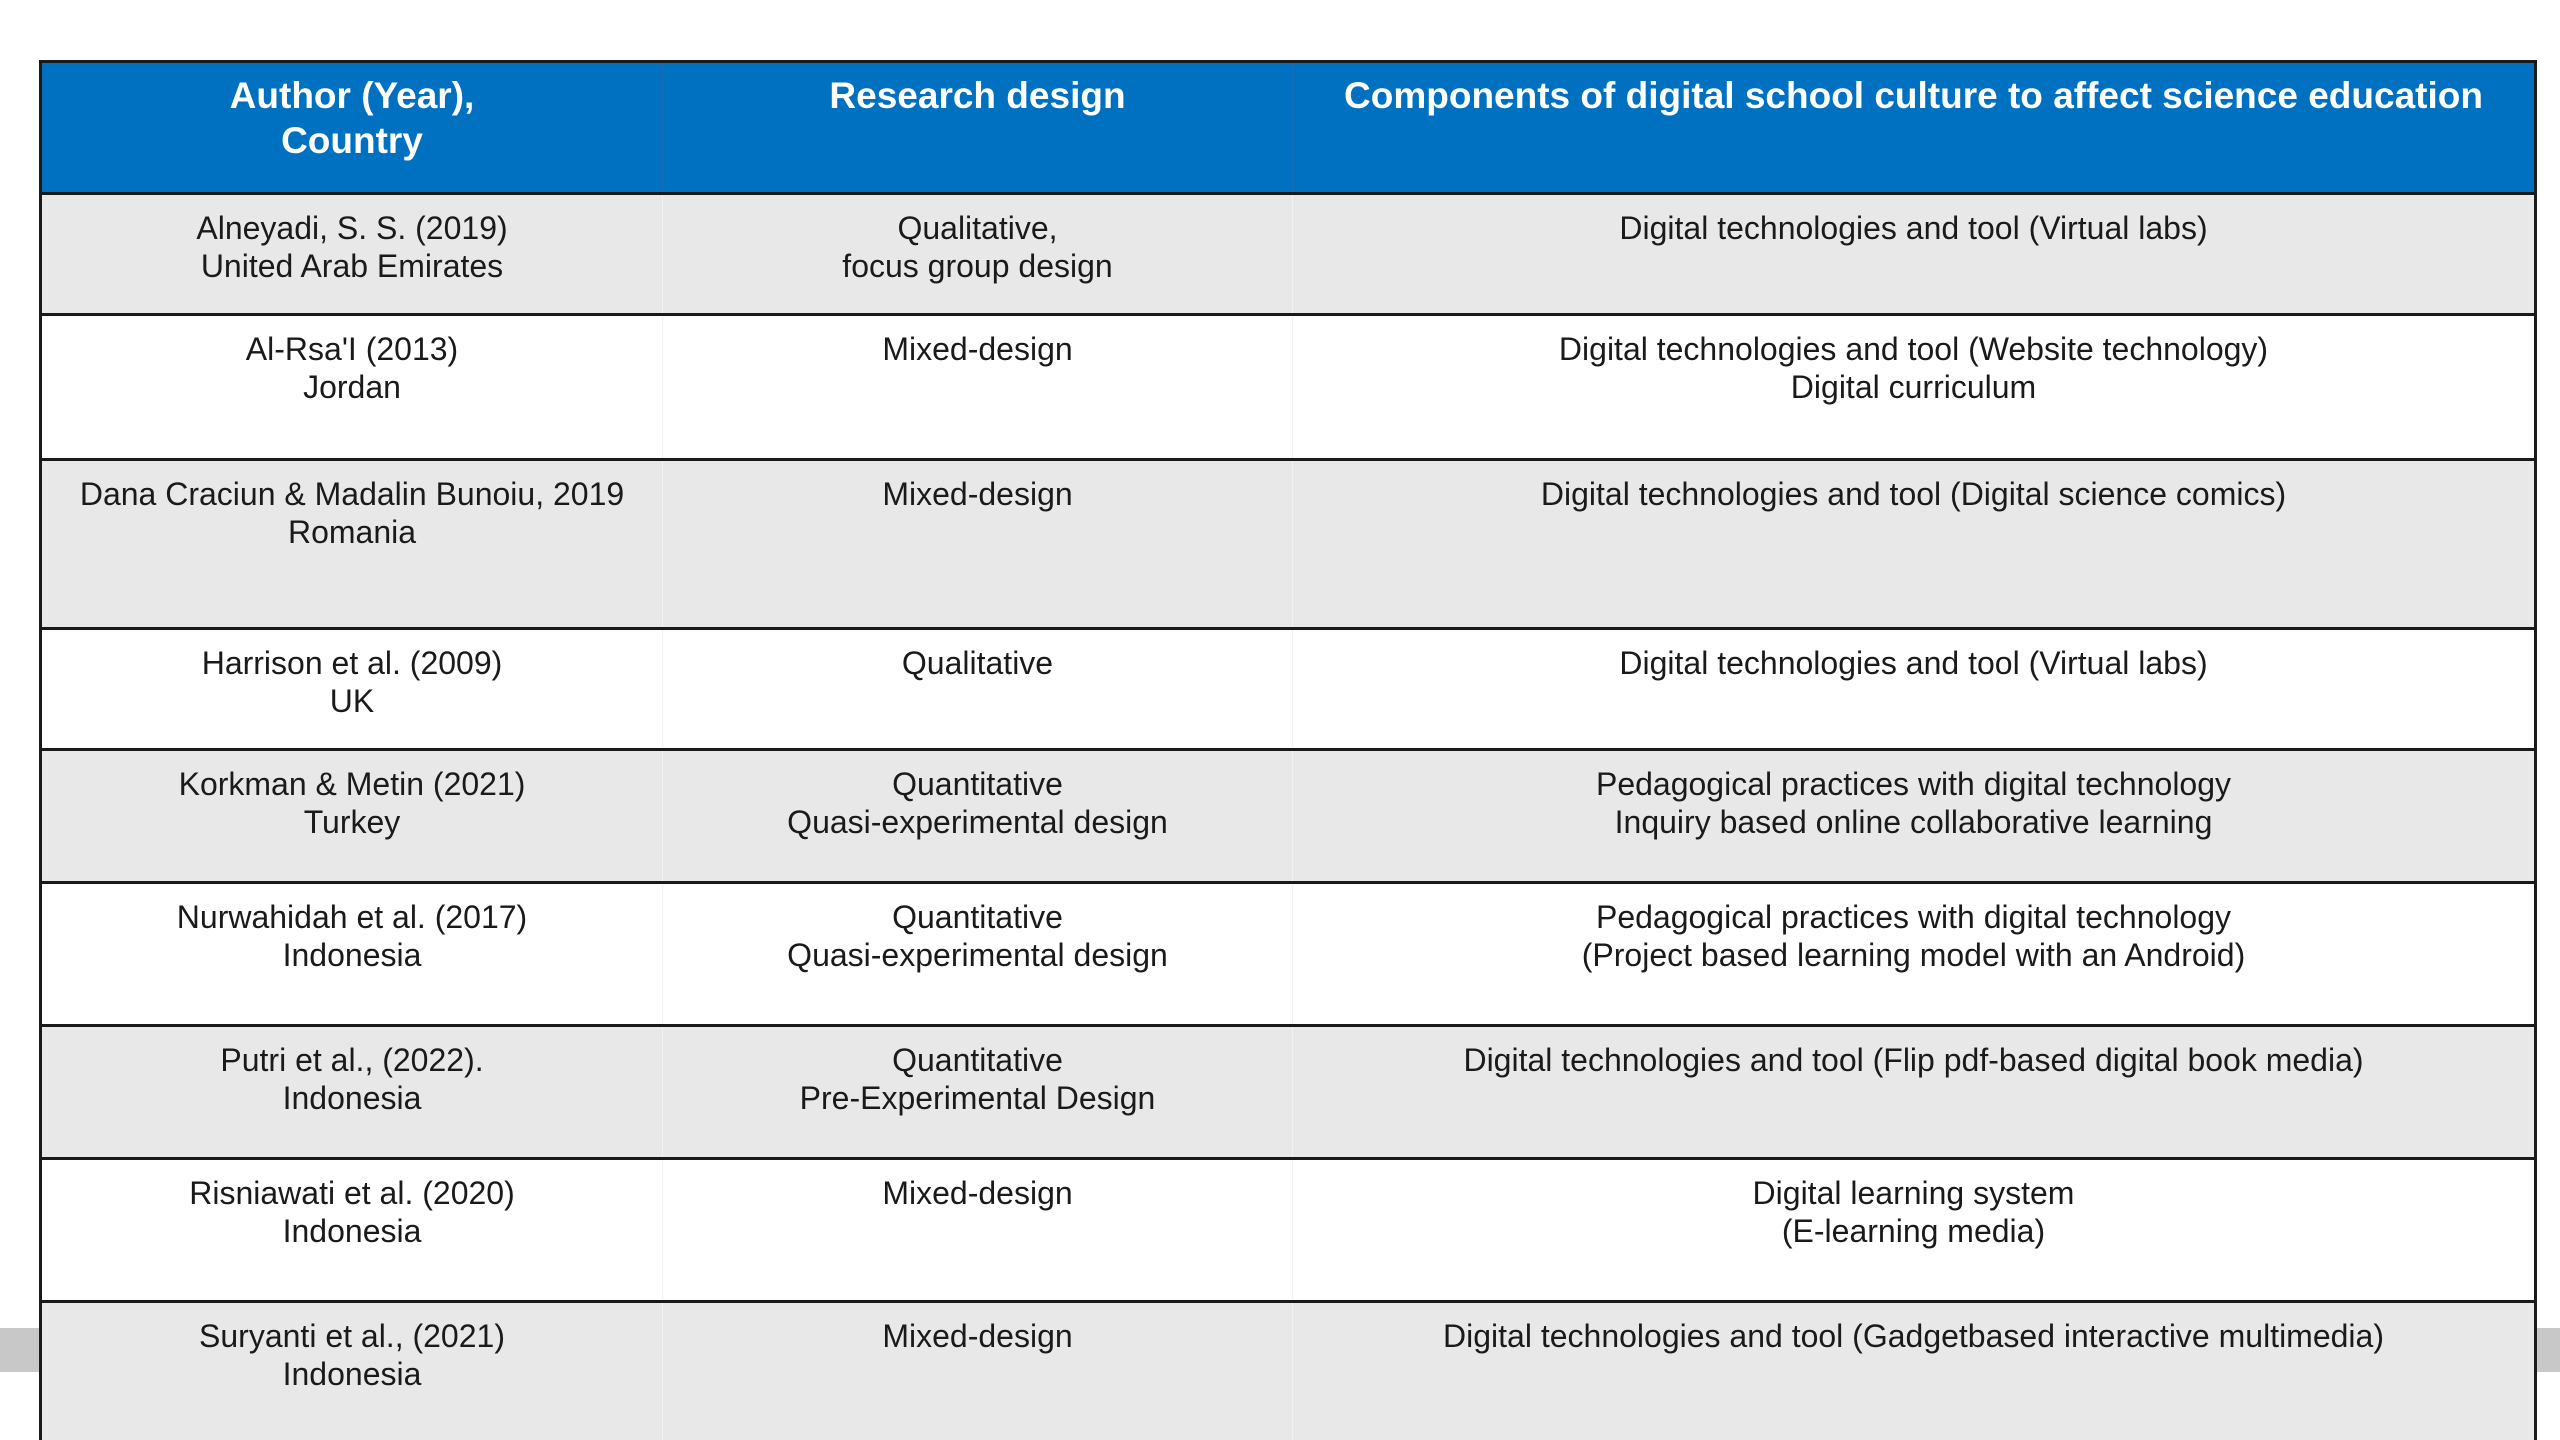  I want to click on components-cell-line: (E-learning media), so click(1913, 1231).